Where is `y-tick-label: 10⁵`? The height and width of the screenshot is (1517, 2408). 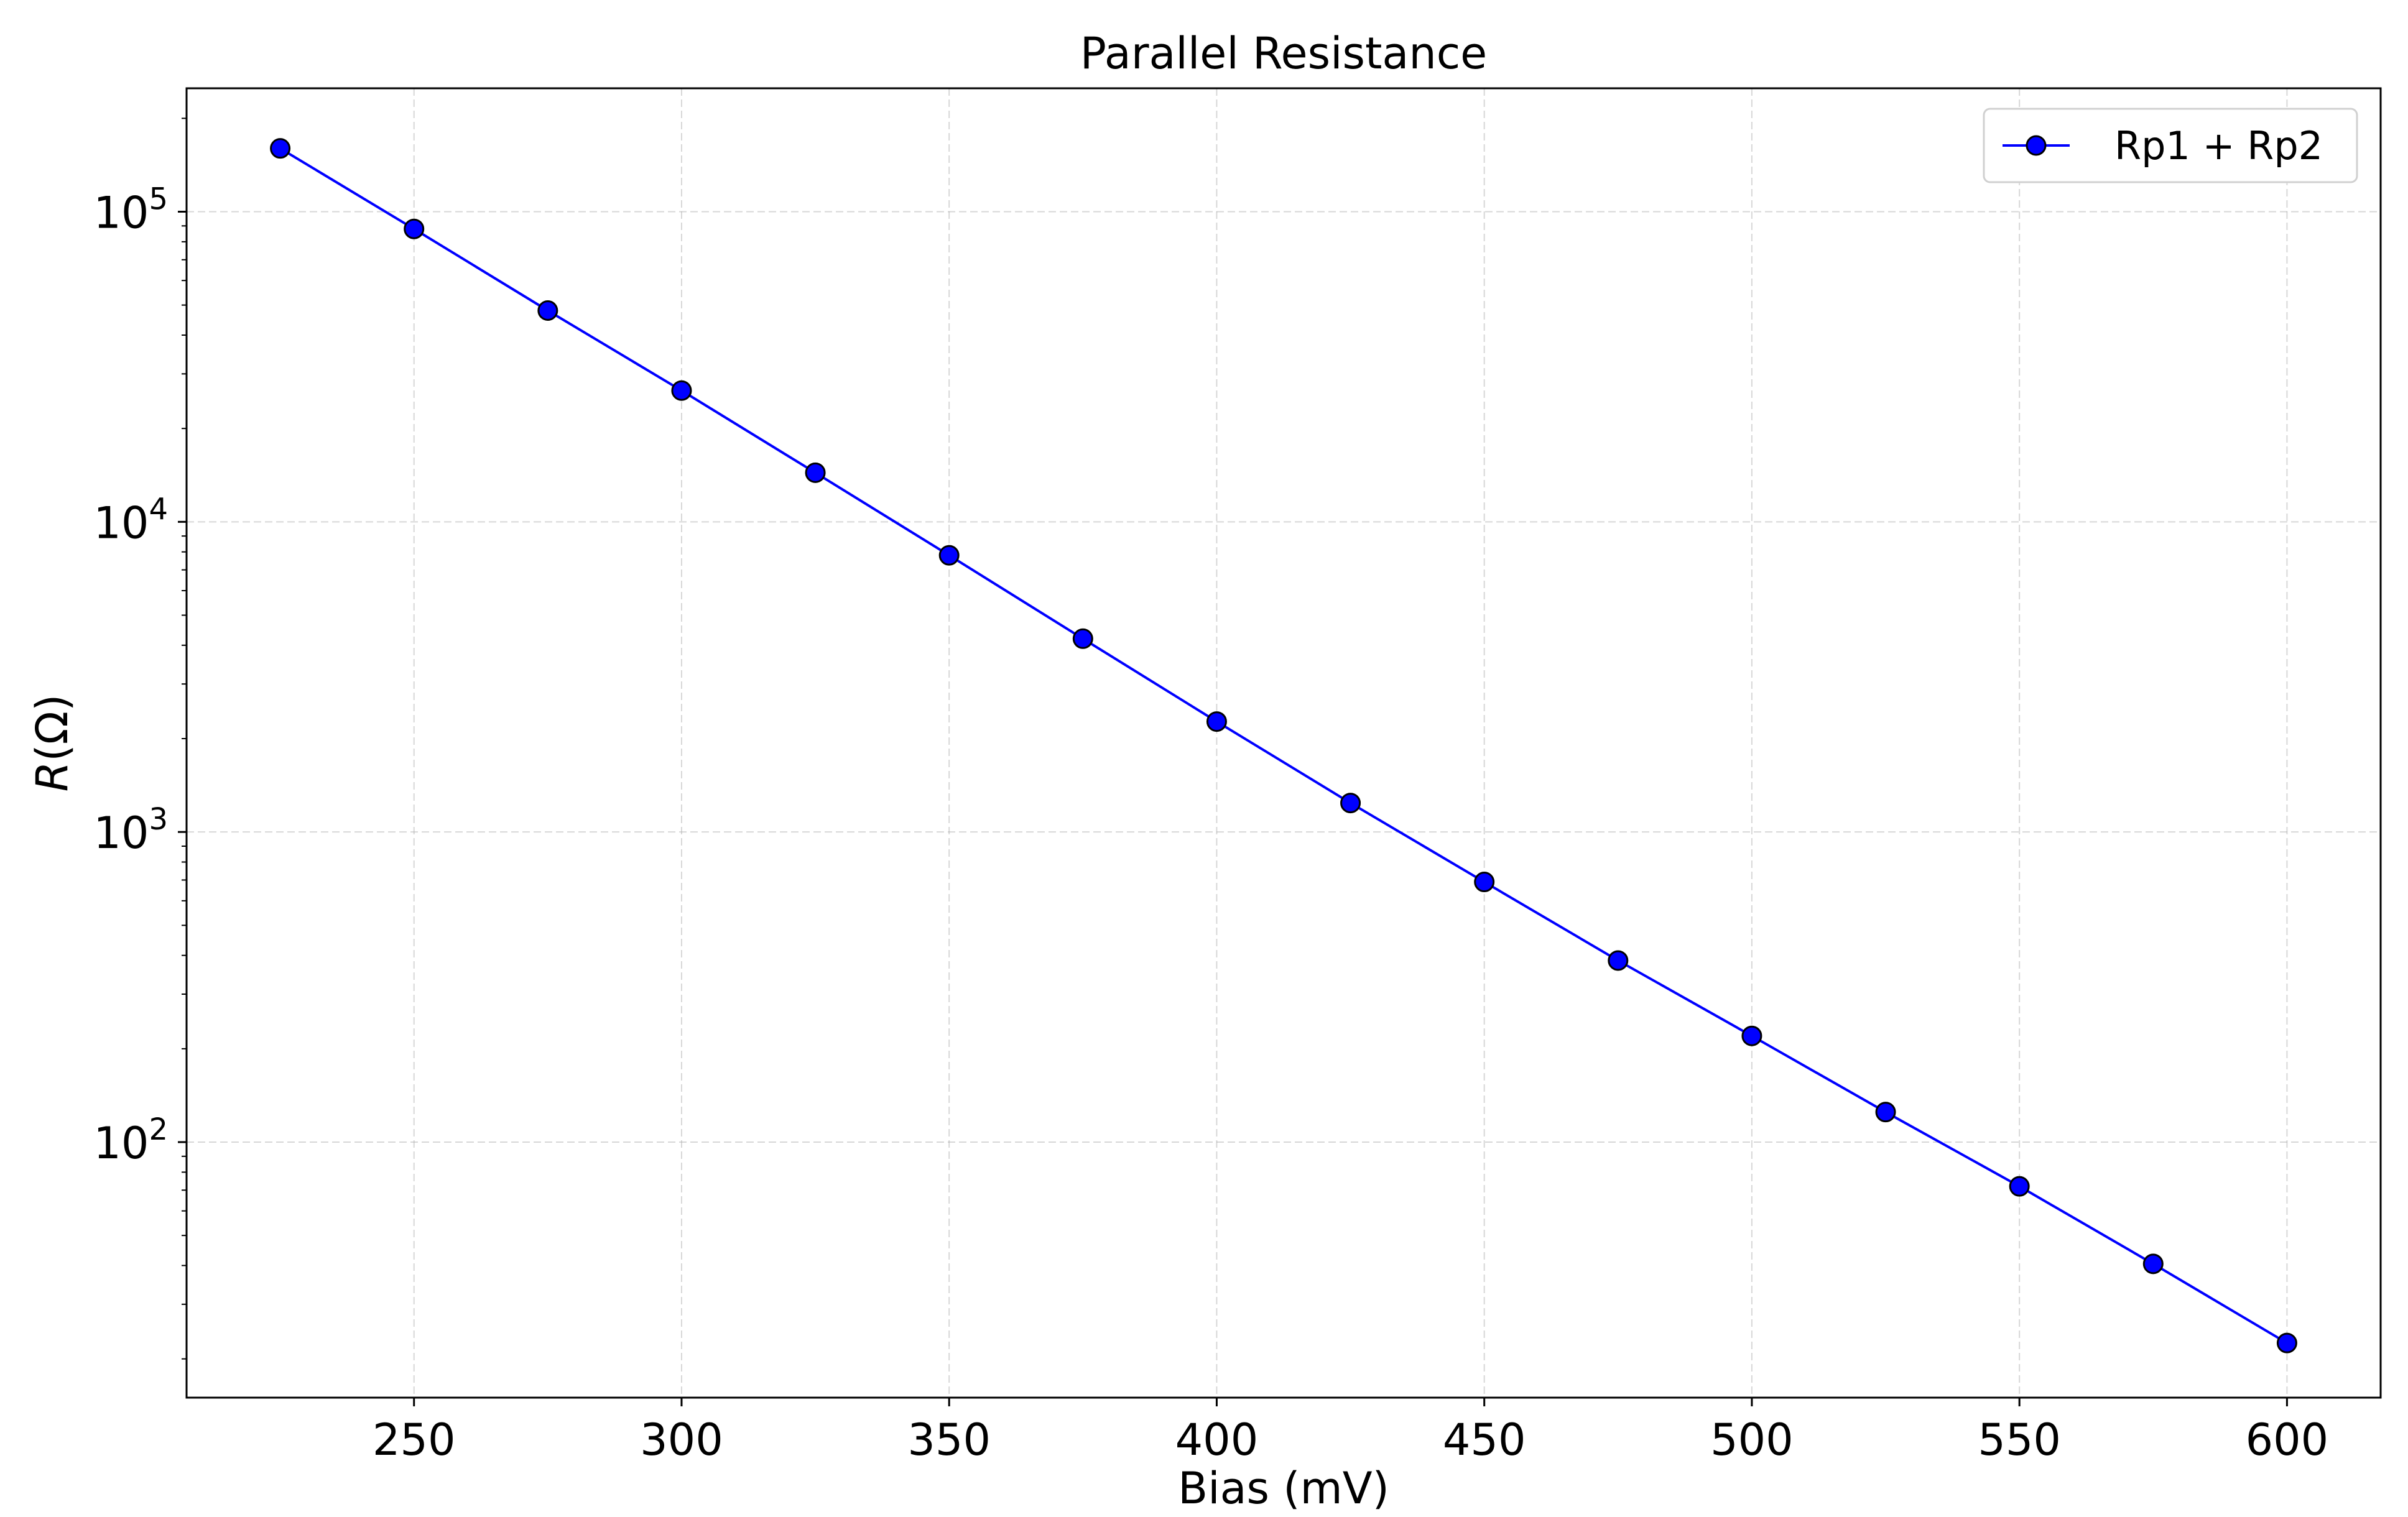
y-tick-label: 10⁵ is located at coordinates (130, 211).